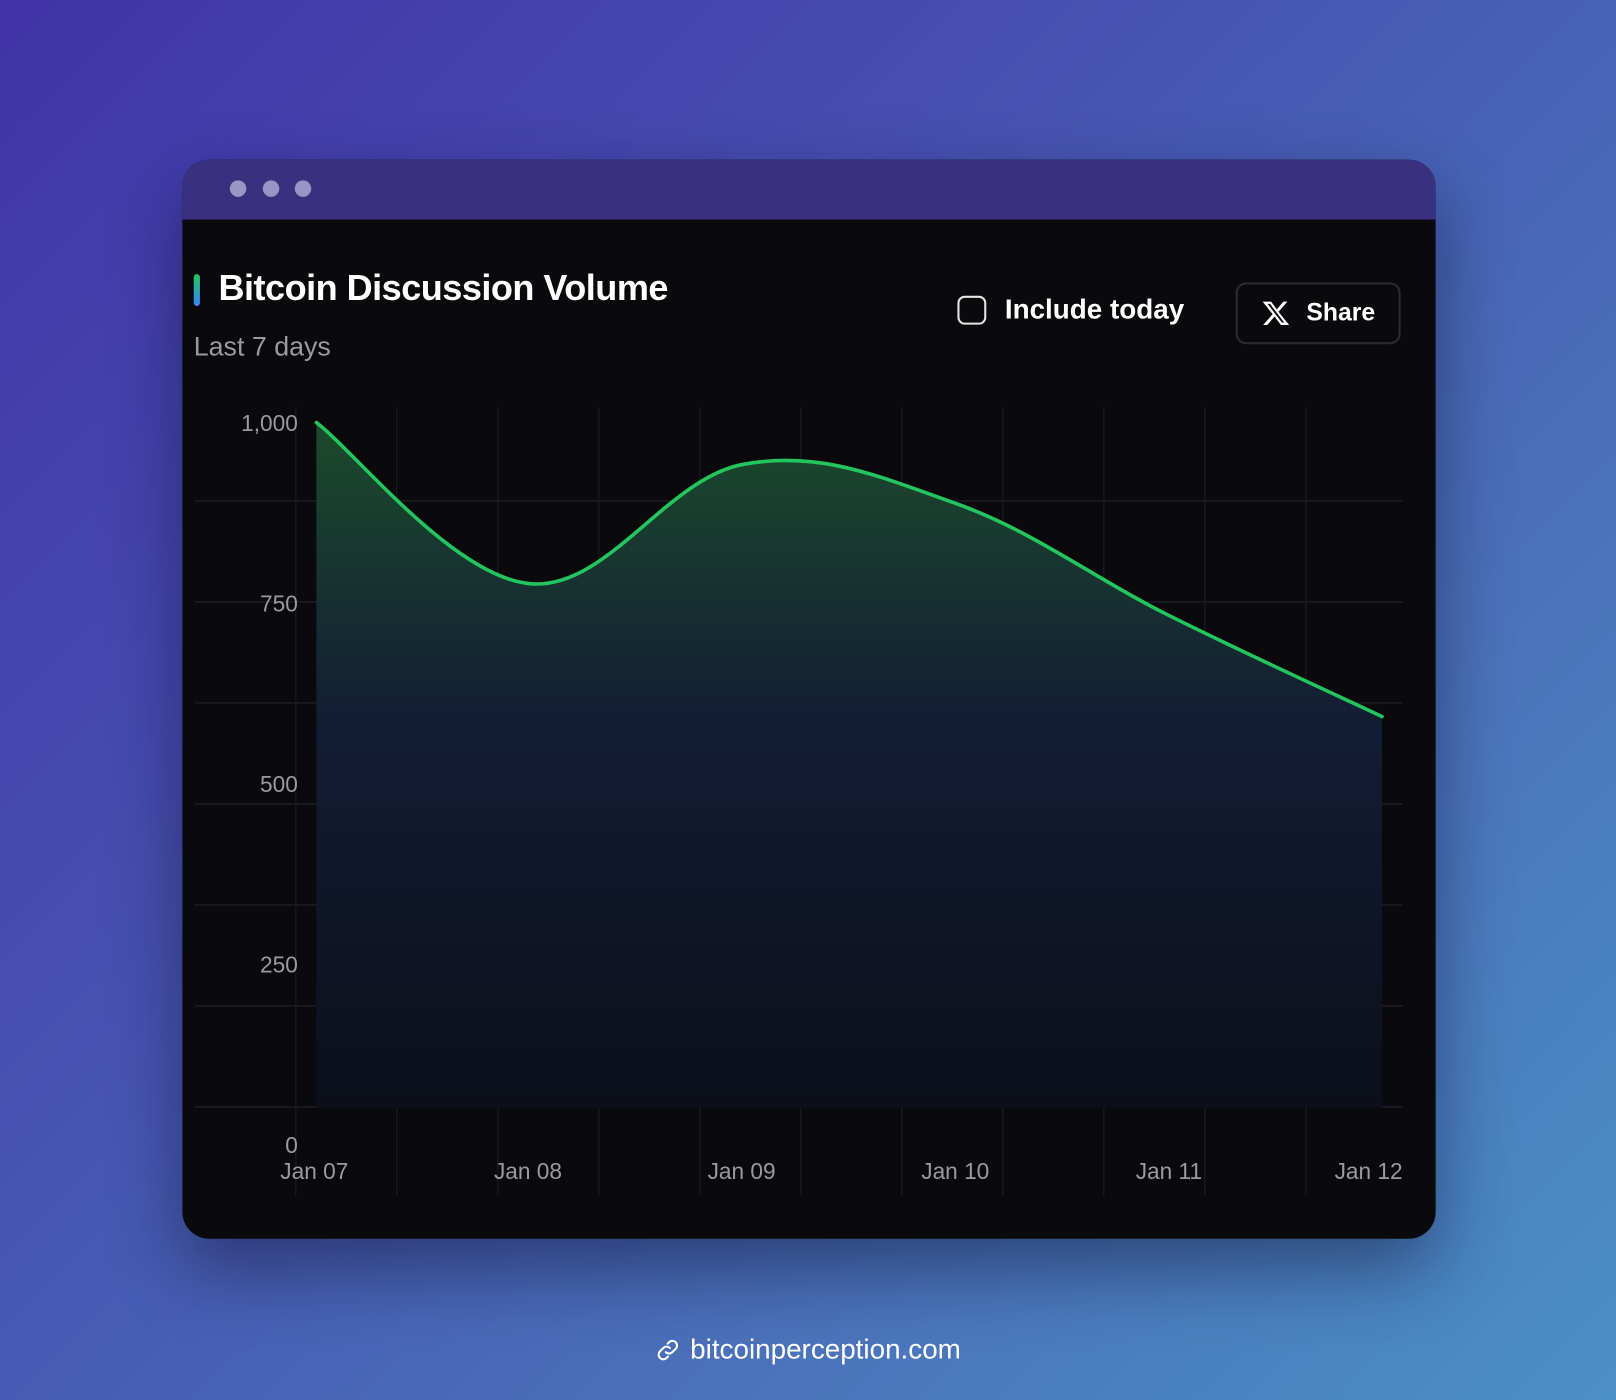 The width and height of the screenshot is (1616, 1400). Describe the element at coordinates (972, 310) in the screenshot. I see `include-today-checkbox` at that location.